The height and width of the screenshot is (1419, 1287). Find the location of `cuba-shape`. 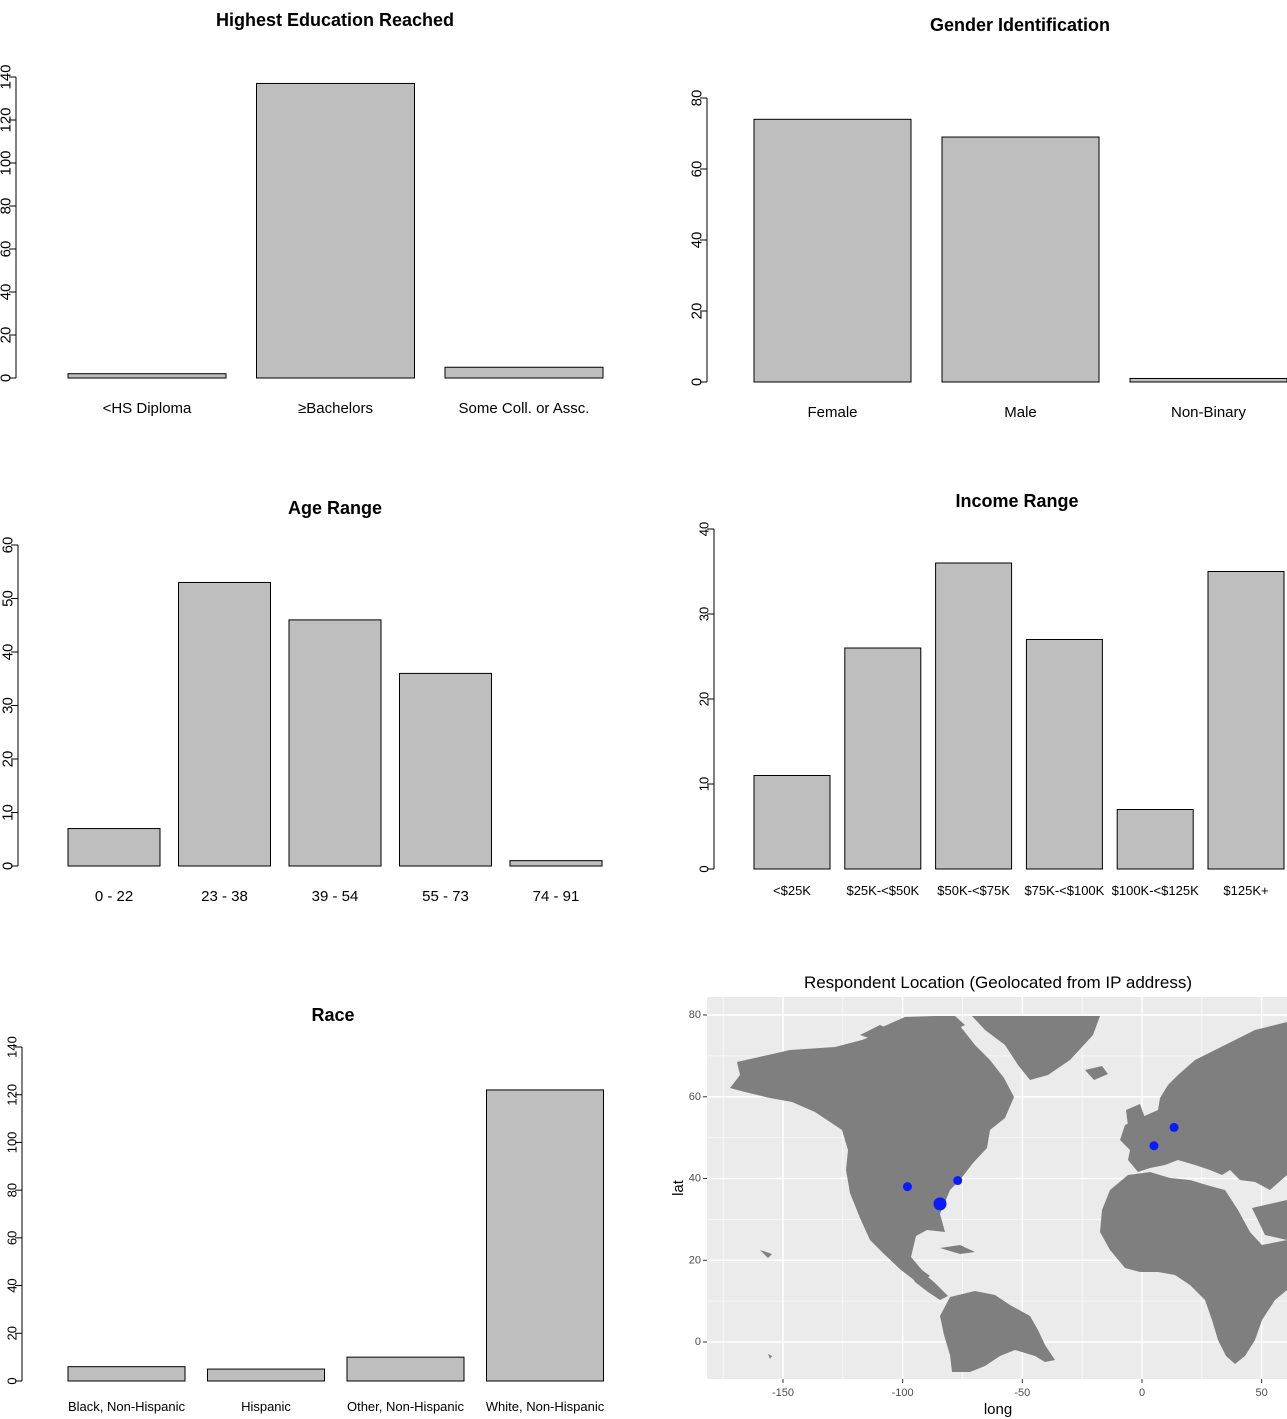

cuba-shape is located at coordinates (957, 1249).